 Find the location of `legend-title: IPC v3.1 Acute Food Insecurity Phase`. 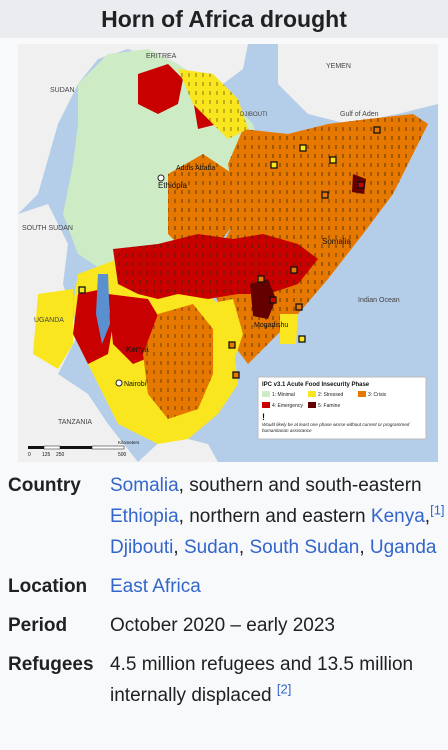

legend-title: IPC v3.1 Acute Food Insecurity Phase is located at coordinates (316, 385).